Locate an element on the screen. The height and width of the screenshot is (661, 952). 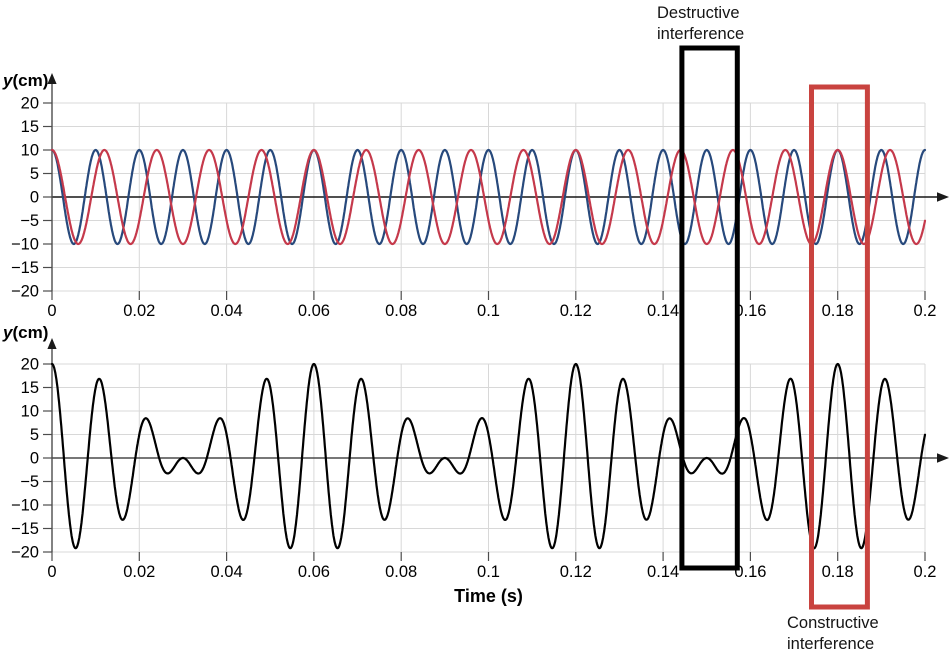
constructive-interference-box is located at coordinates (839, 347).